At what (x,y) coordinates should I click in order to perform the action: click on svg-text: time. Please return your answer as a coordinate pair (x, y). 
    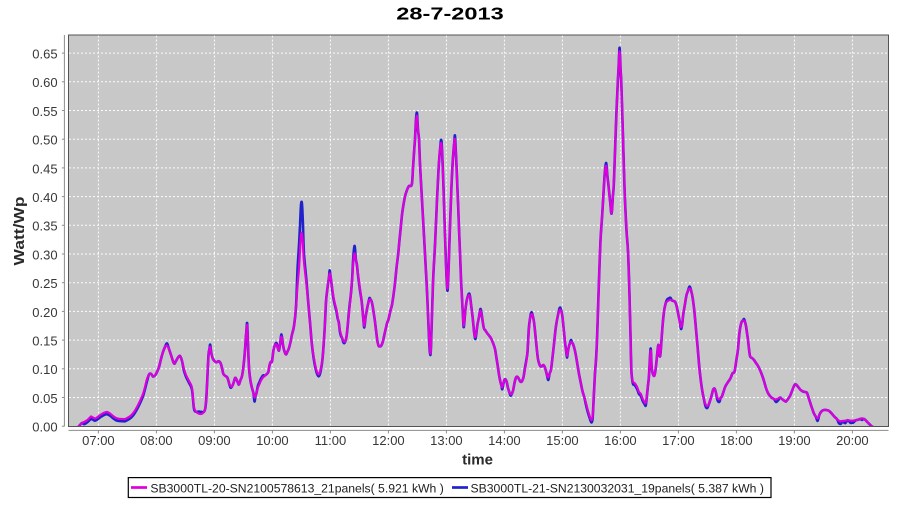
    Looking at the image, I should click on (477, 460).